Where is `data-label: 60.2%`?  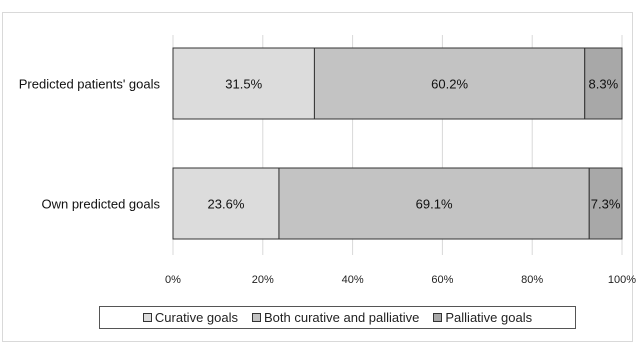 data-label: 60.2% is located at coordinates (449, 84).